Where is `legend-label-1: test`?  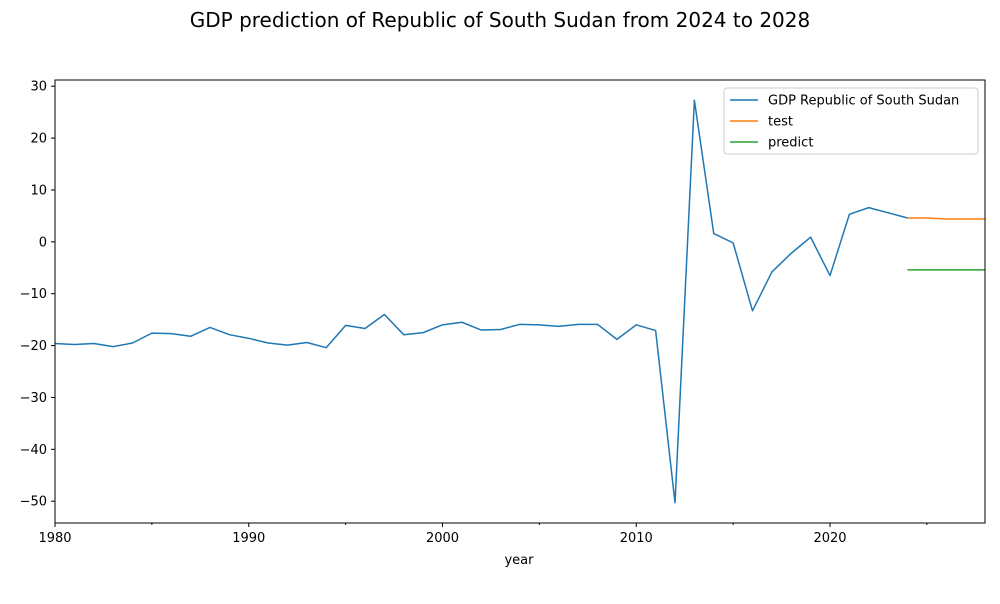
legend-label-1: test is located at coordinates (780, 122).